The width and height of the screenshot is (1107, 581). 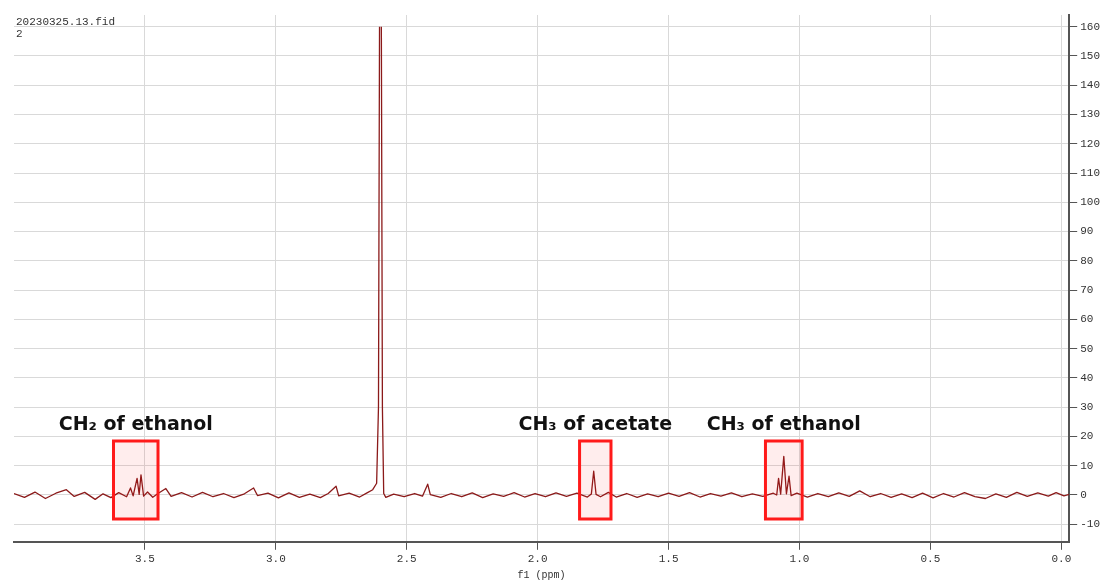 I want to click on x-tick-label: 1.0, so click(x=799, y=559).